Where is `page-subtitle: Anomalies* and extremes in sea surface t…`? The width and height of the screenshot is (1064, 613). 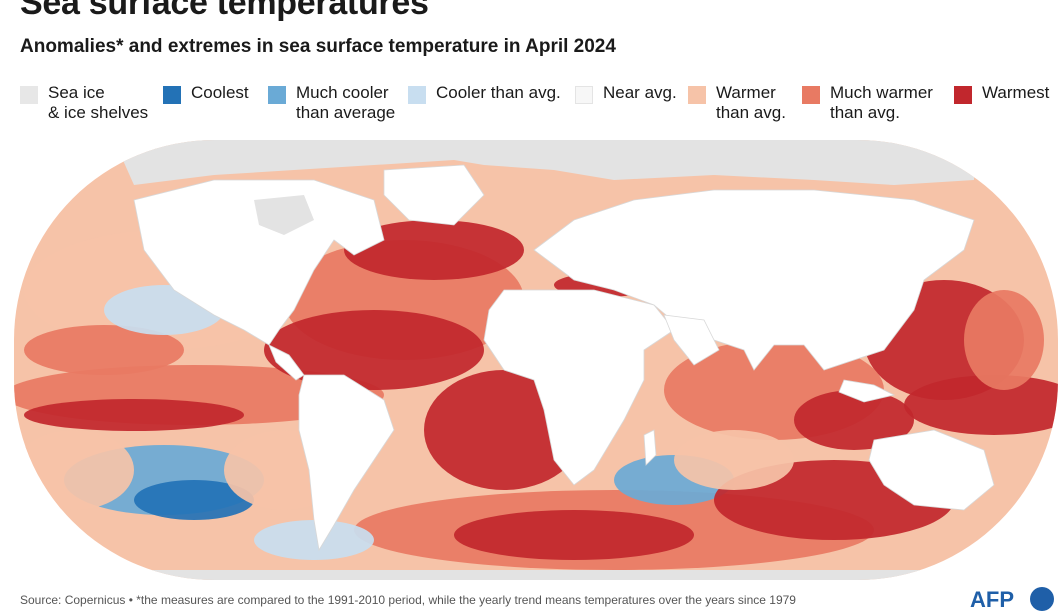
page-subtitle: Anomalies* and extremes in sea surface t… is located at coordinates (318, 46).